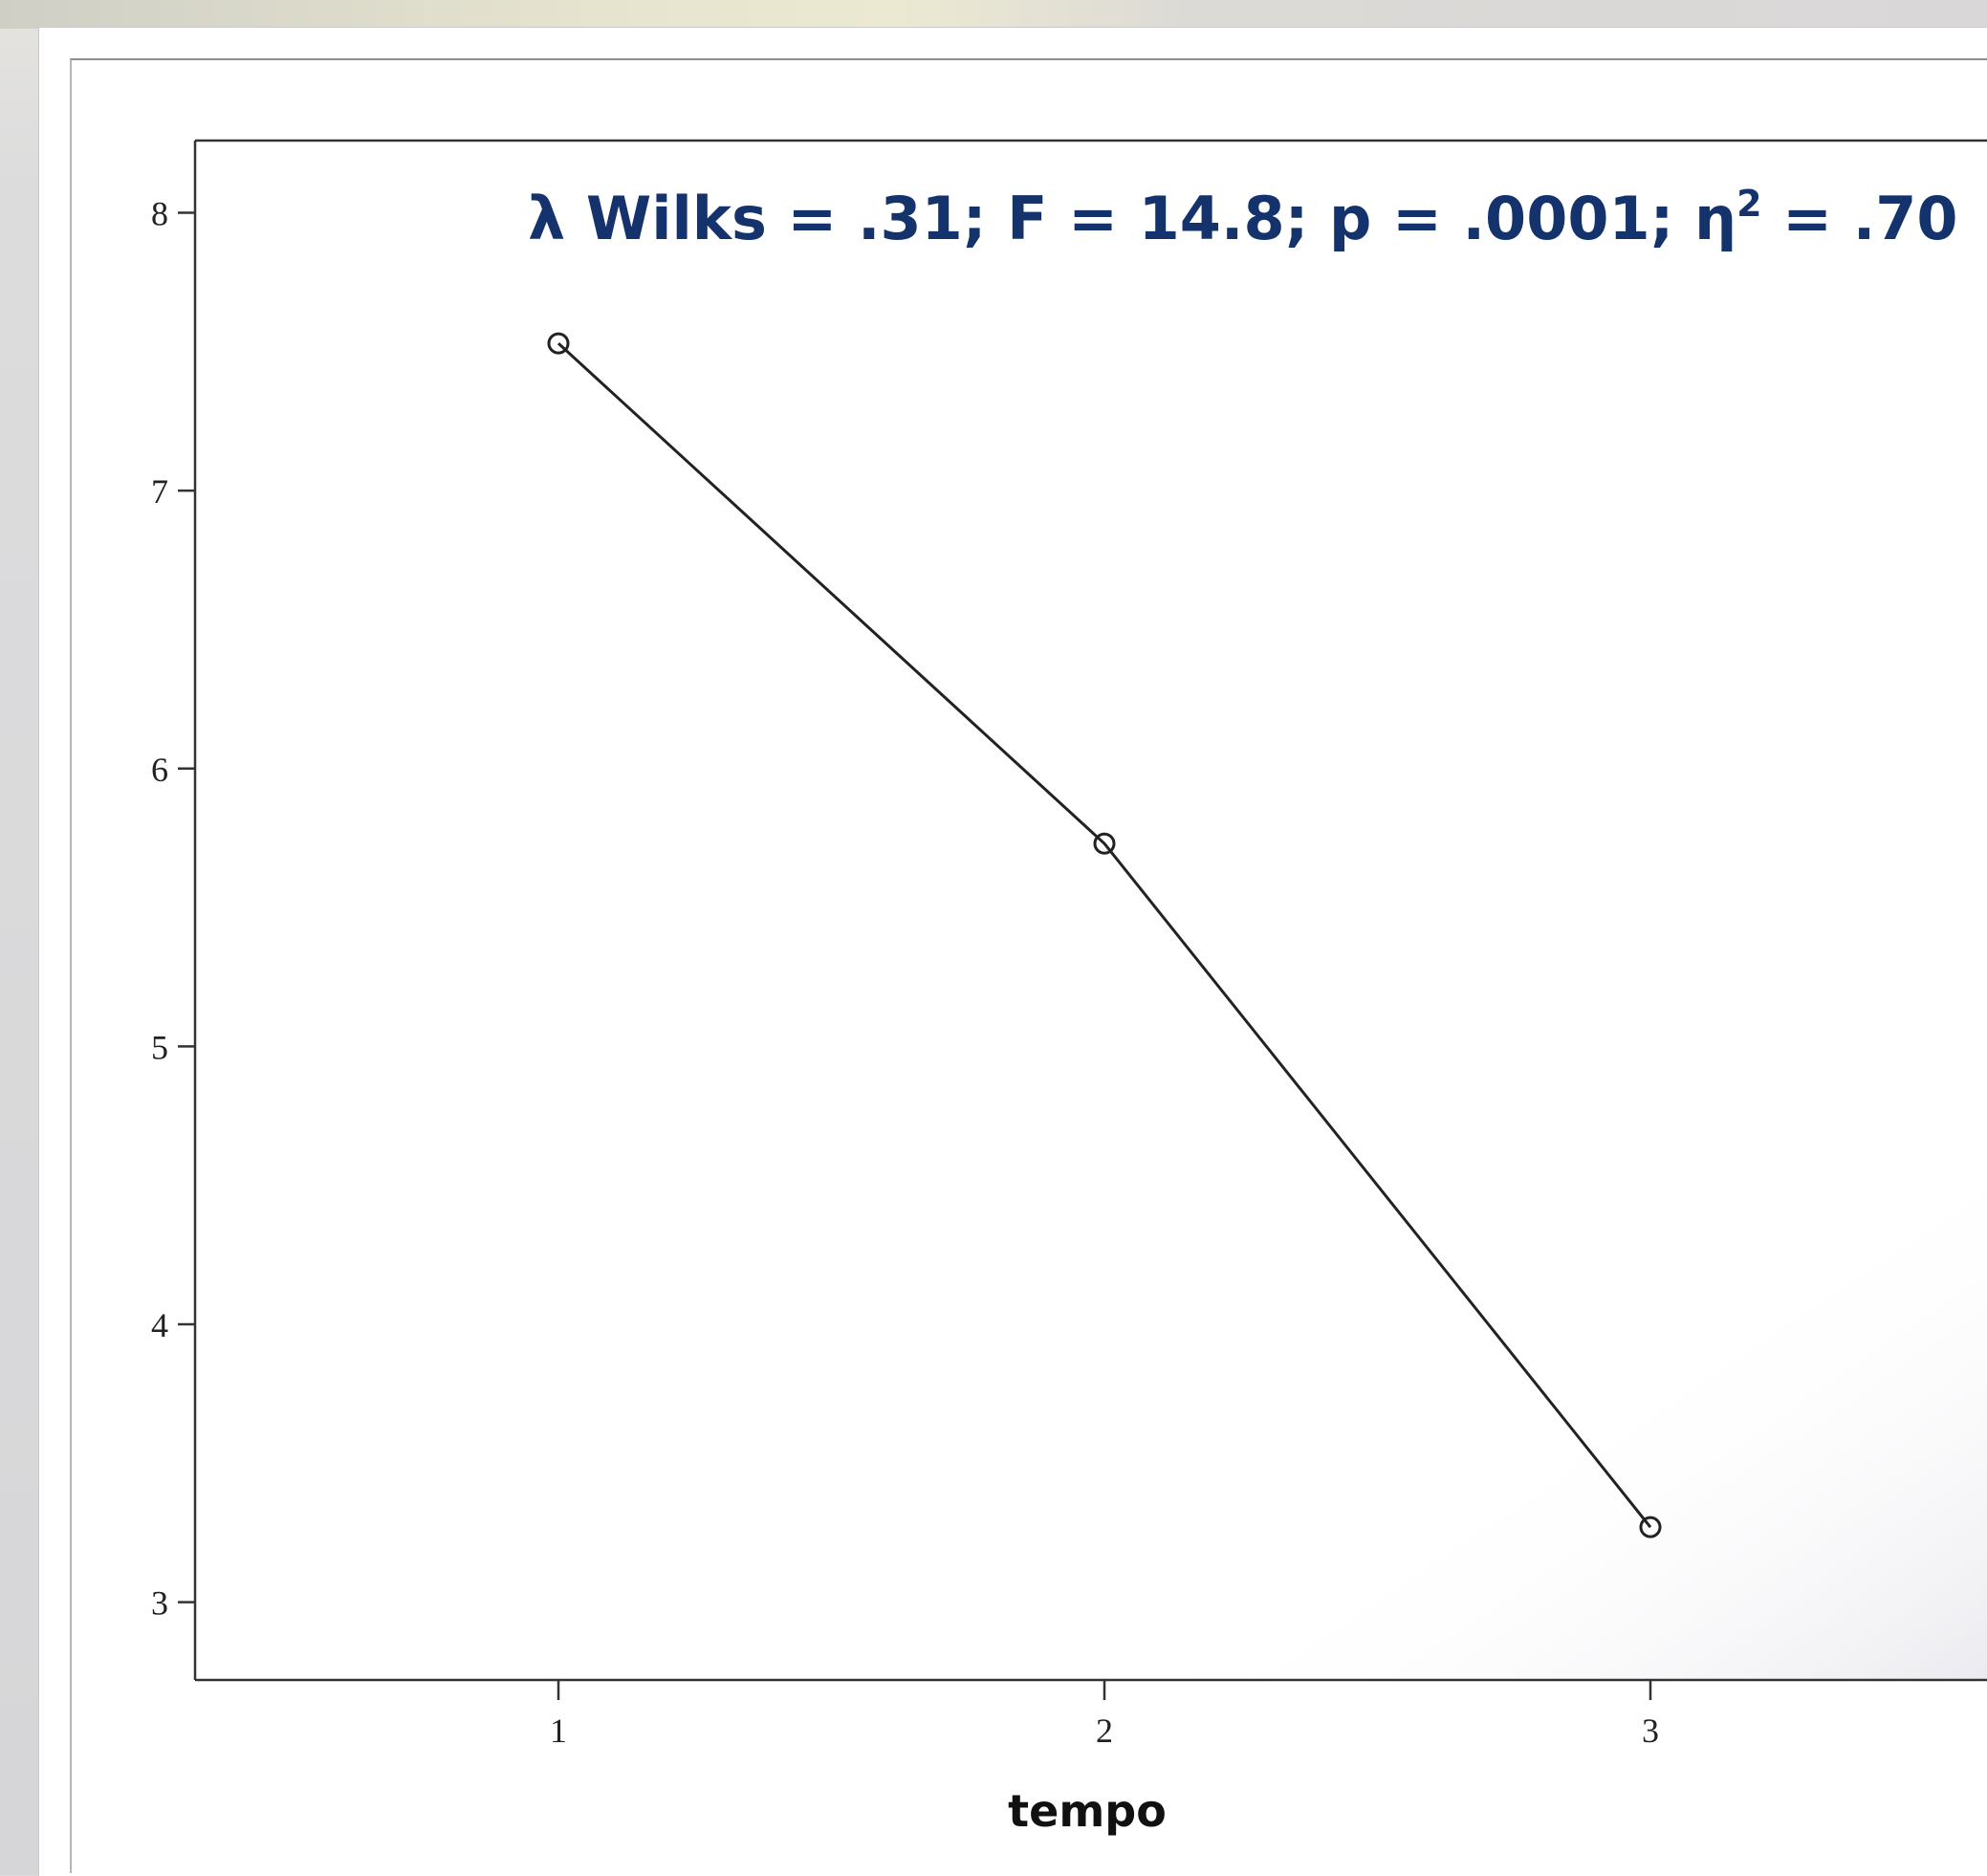  What do you see at coordinates (159, 214) in the screenshot?
I see `y-tick-label: 8` at bounding box center [159, 214].